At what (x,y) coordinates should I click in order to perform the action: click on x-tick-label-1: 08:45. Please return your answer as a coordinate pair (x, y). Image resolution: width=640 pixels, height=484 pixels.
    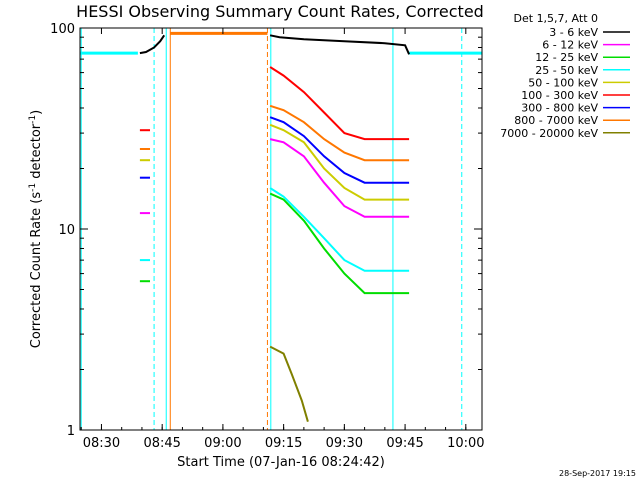
    Looking at the image, I should click on (161, 443).